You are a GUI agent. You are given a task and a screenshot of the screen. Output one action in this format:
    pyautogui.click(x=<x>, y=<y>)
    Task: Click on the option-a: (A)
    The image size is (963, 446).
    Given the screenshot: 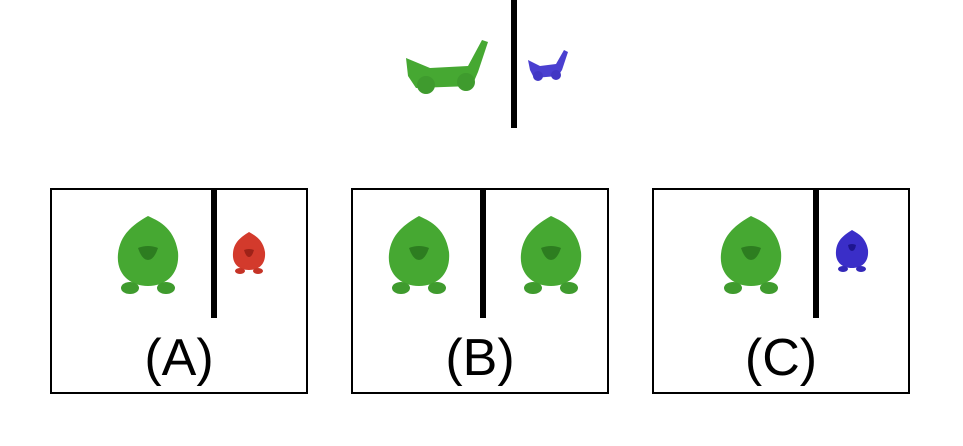 What is the action you would take?
    pyautogui.click(x=179, y=291)
    